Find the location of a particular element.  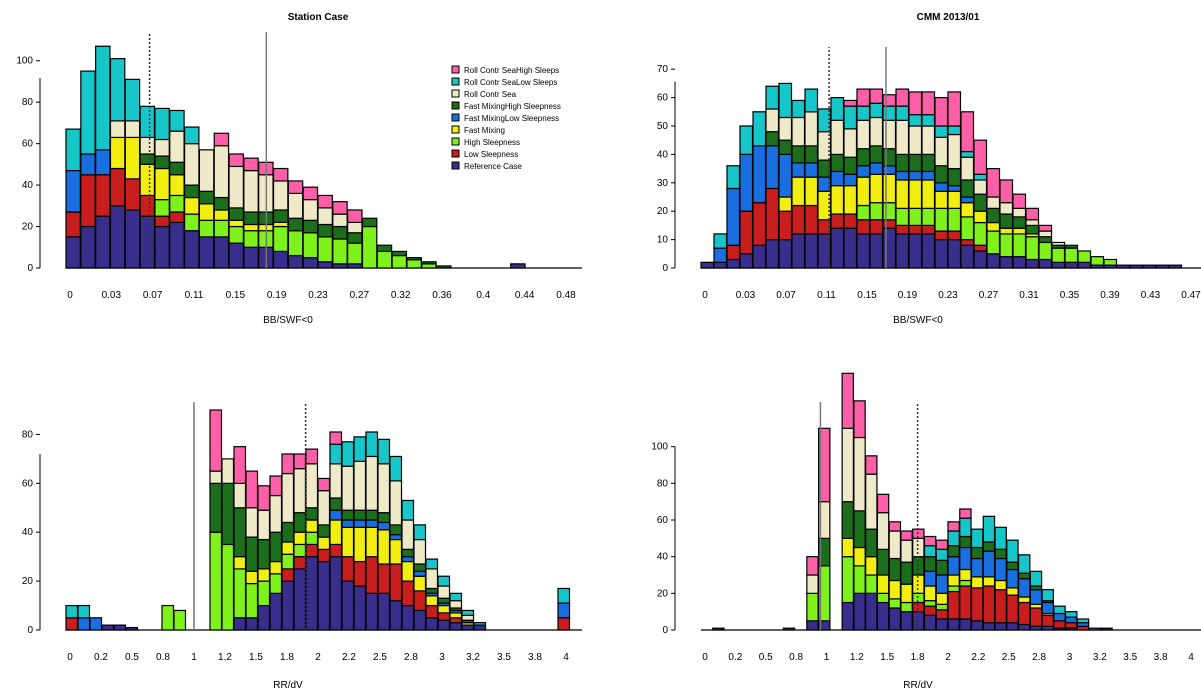

x-tick-label: 1.2 is located at coordinates (857, 657).